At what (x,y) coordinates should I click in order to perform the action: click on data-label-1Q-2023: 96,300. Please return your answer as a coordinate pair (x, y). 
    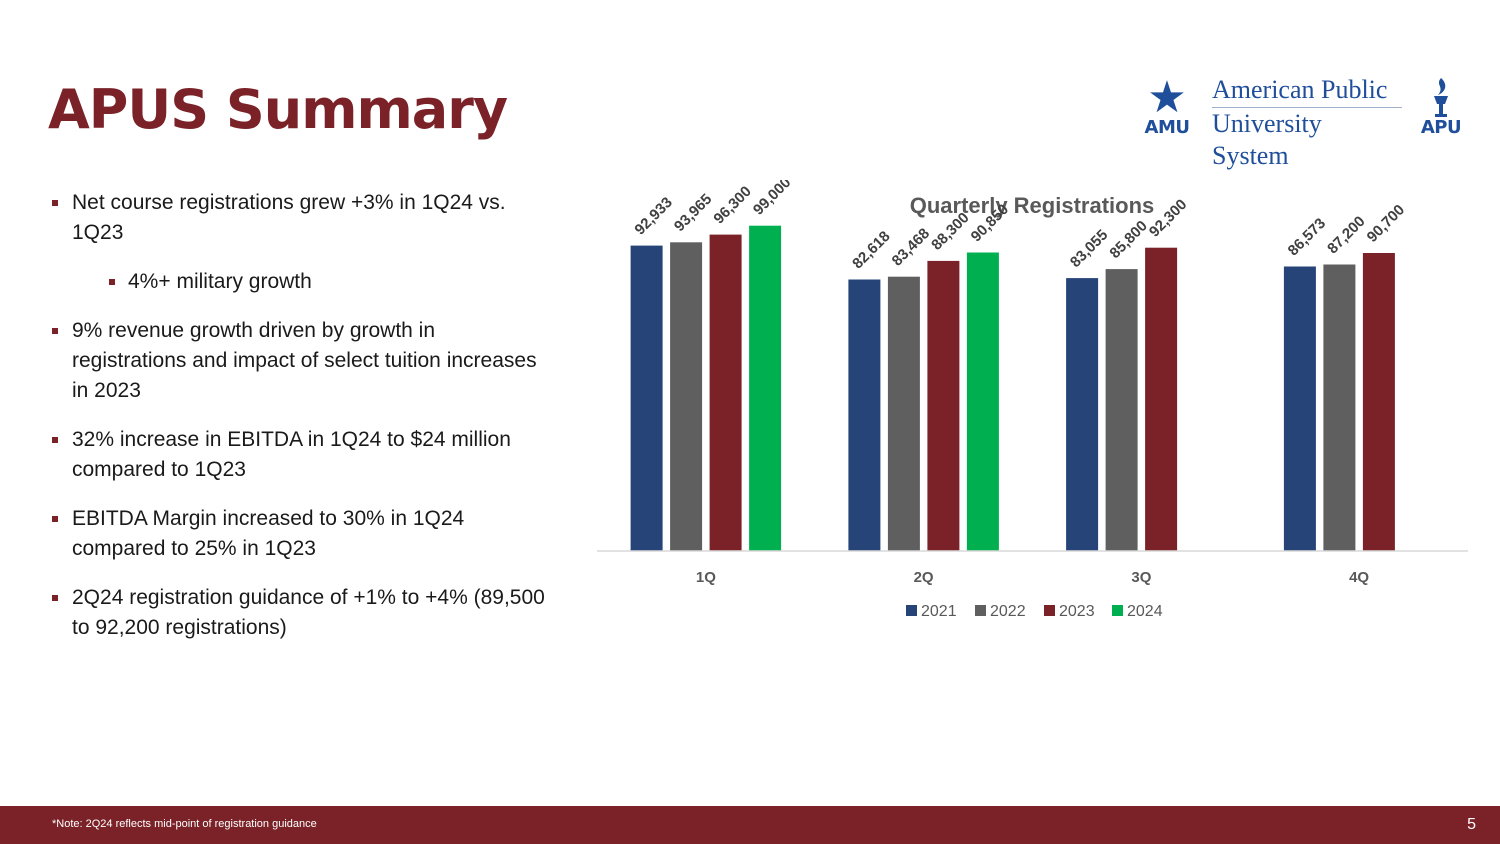
    Looking at the image, I should click on (732, 205).